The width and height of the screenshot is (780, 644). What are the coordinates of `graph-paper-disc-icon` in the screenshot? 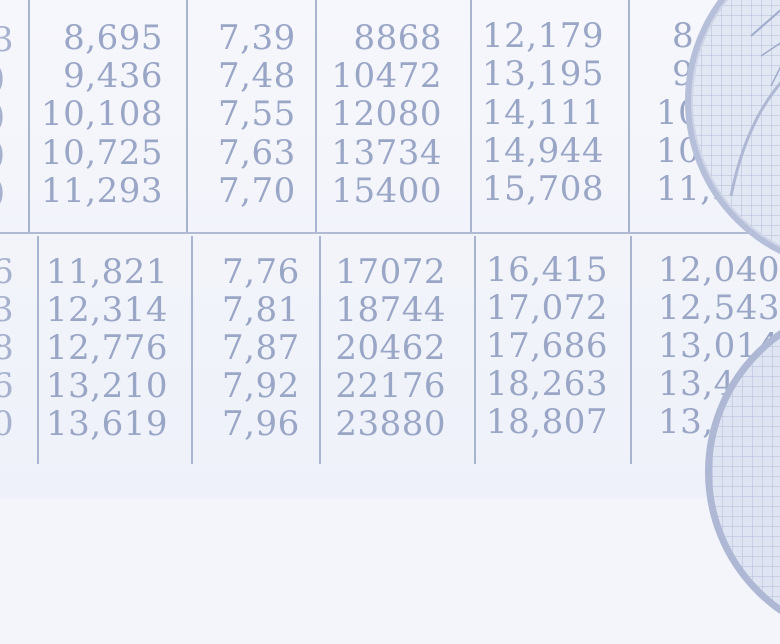 It's located at (732, 136).